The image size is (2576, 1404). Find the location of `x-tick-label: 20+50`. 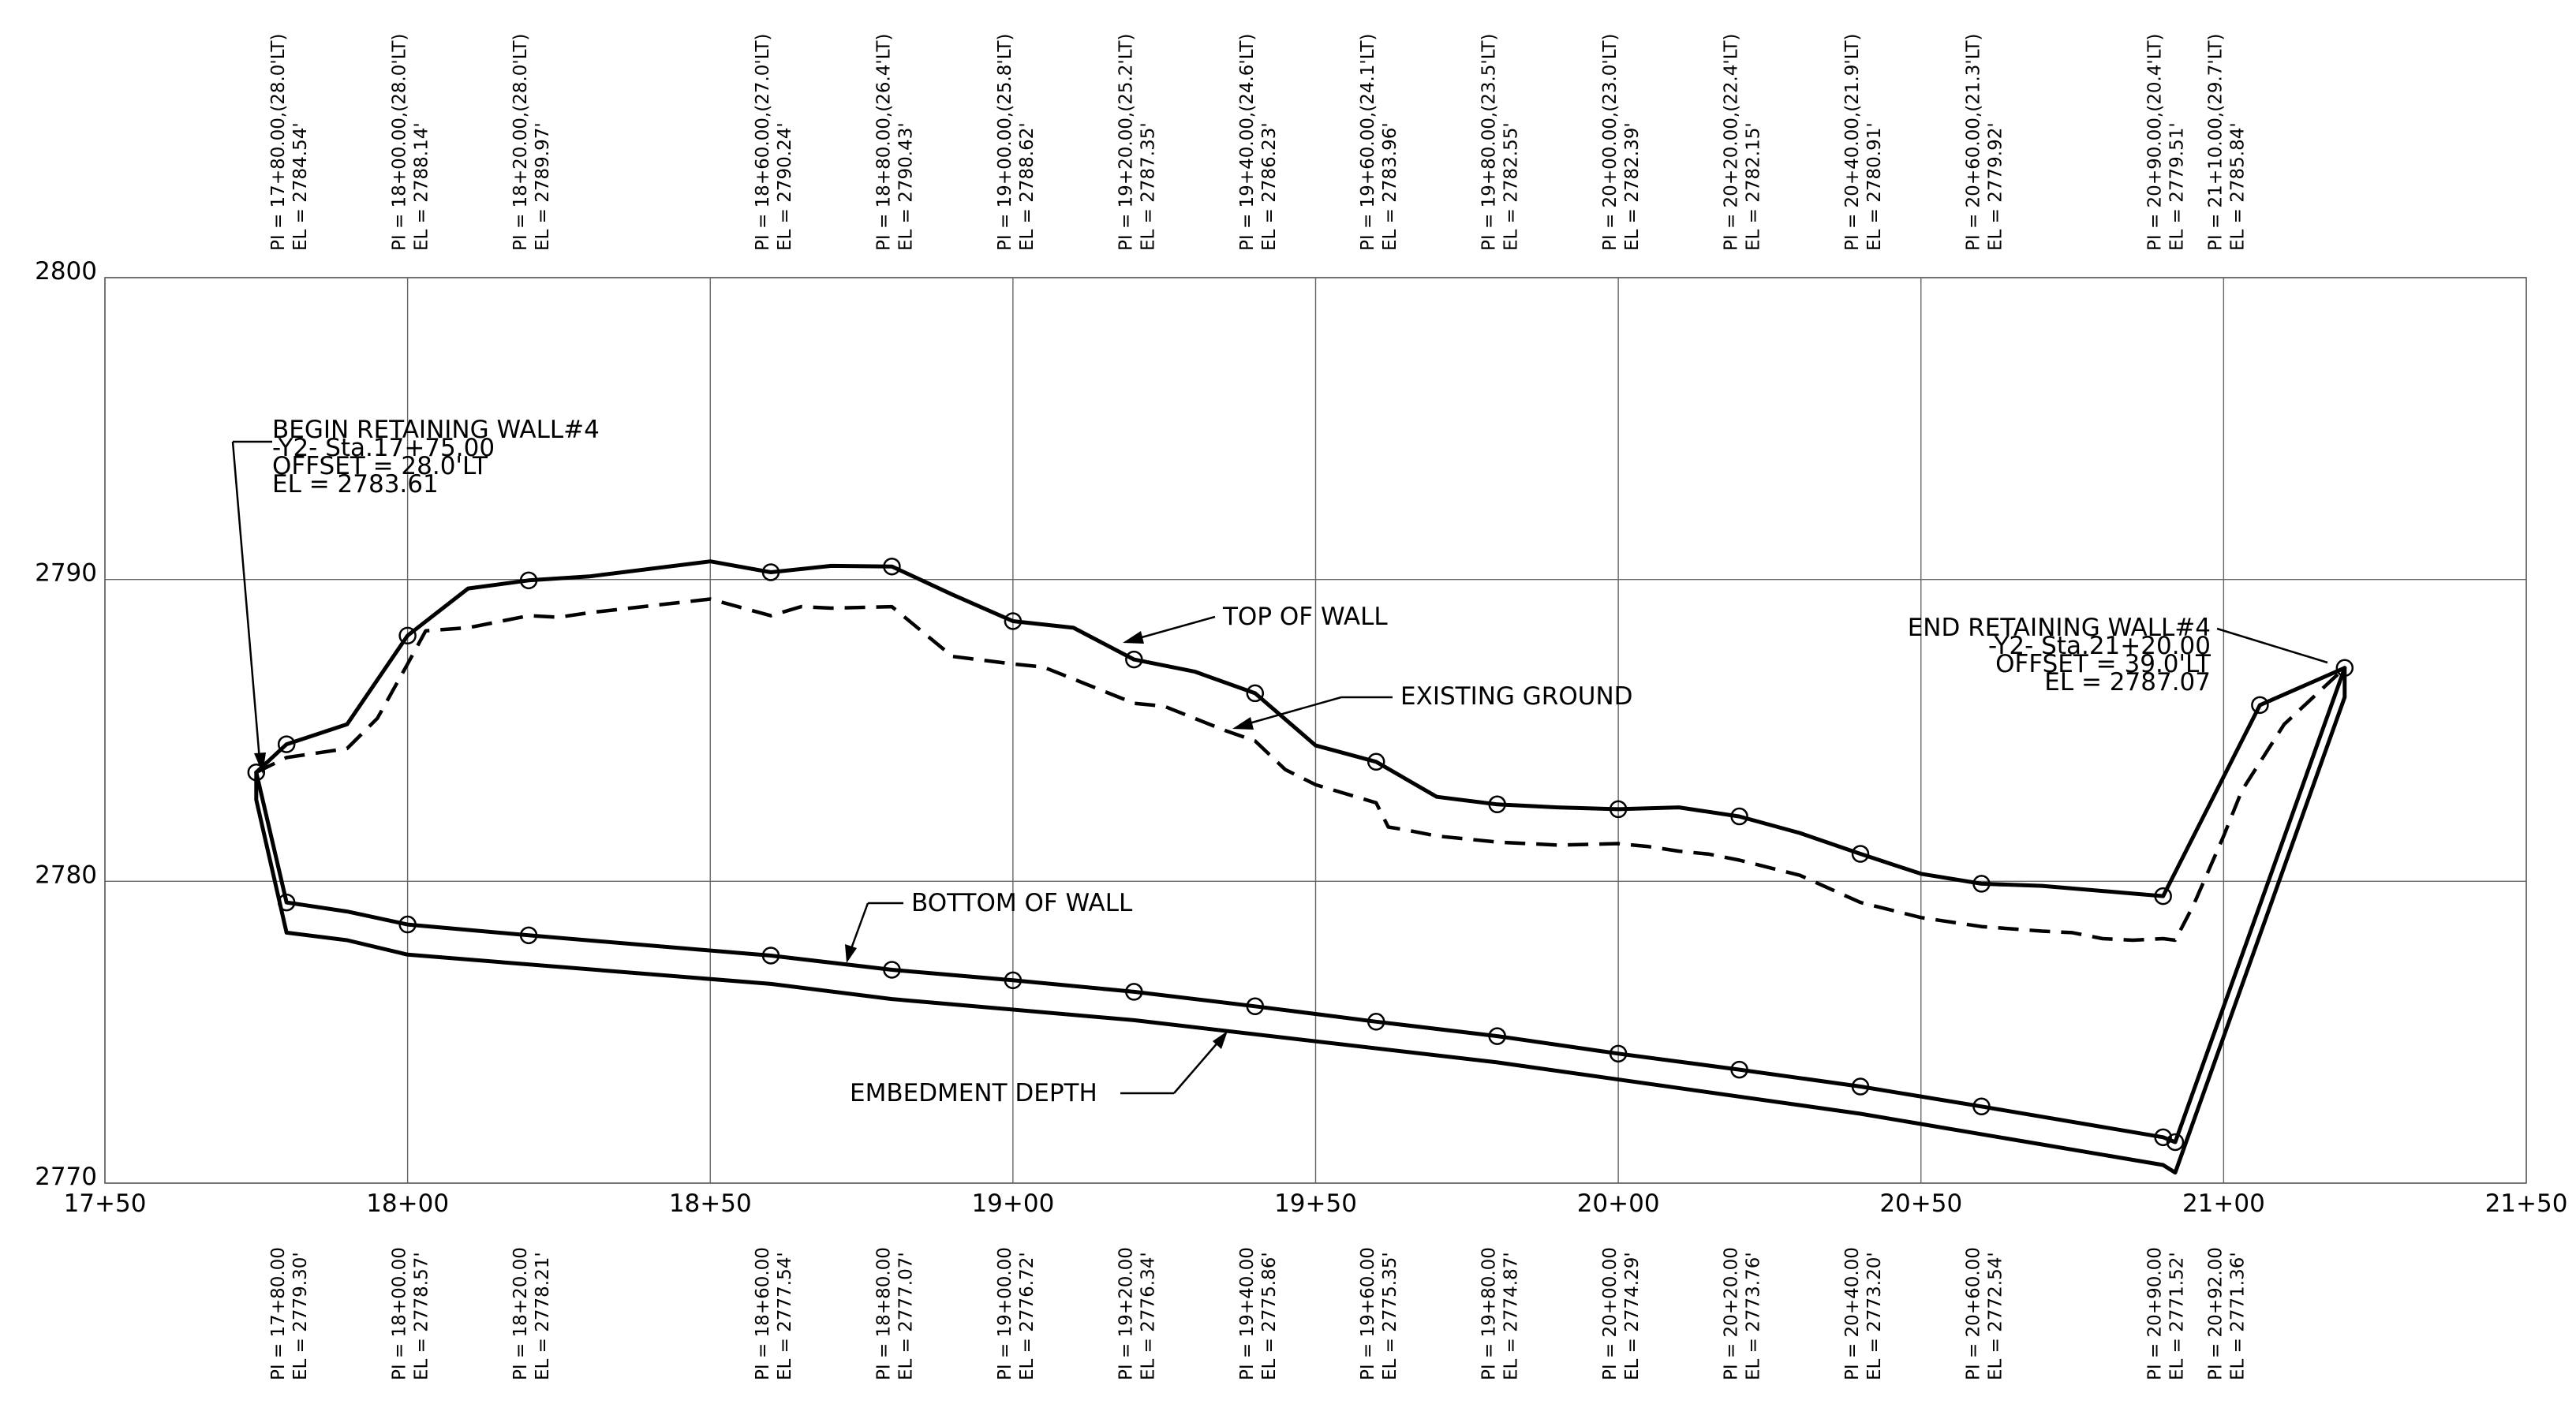

x-tick-label: 20+50 is located at coordinates (1920, 1204).